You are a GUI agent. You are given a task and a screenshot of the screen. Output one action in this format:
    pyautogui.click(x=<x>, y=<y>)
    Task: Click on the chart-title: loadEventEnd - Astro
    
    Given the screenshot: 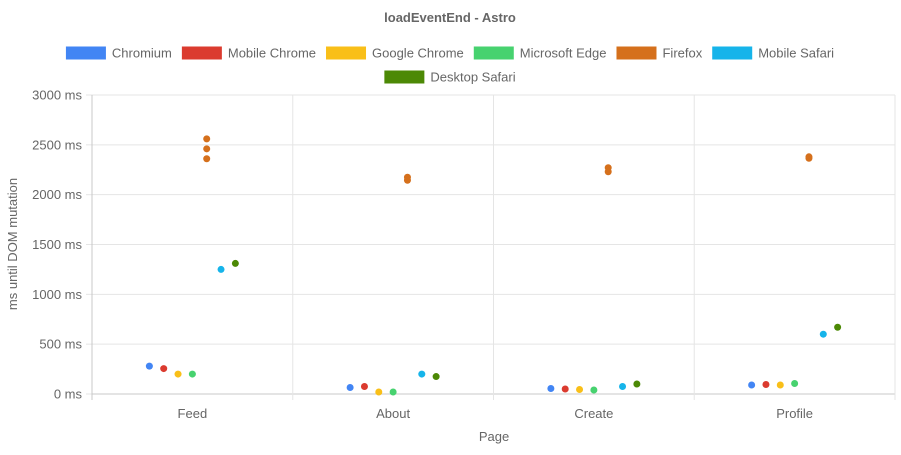 What is the action you would take?
    pyautogui.click(x=450, y=17)
    